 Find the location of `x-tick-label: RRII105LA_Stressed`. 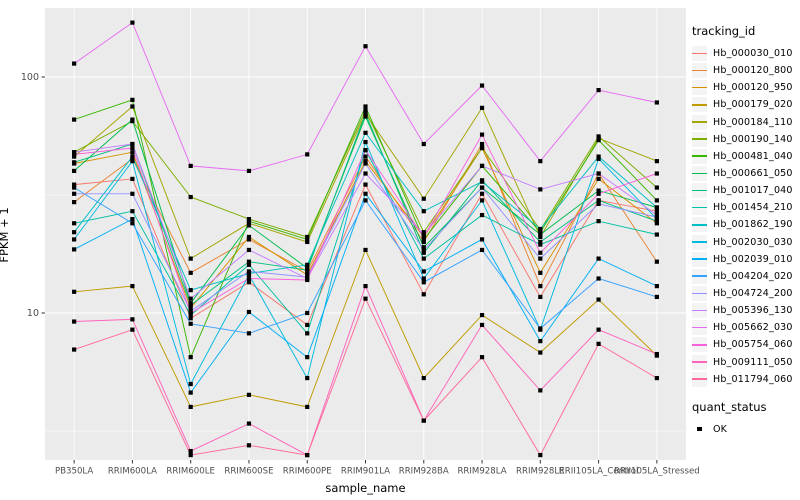

x-tick-label: RRII105LA_Stressed is located at coordinates (657, 472).